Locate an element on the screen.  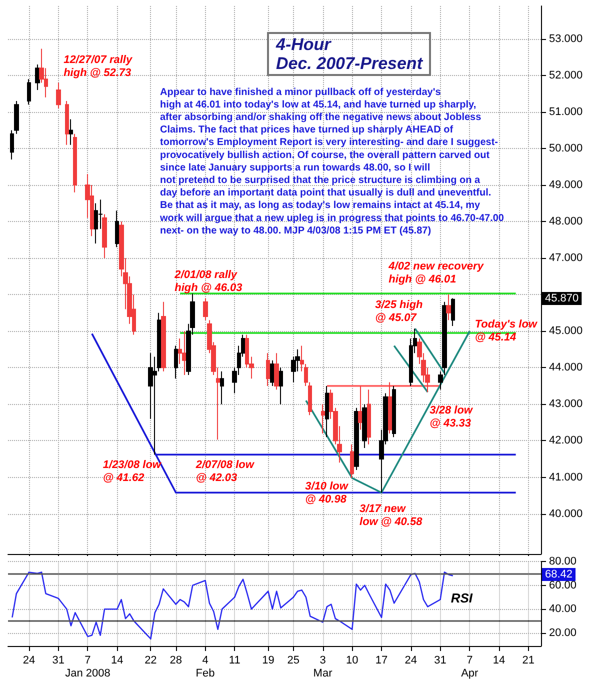
y-tick-label: 52.000 is located at coordinates (566, 75).